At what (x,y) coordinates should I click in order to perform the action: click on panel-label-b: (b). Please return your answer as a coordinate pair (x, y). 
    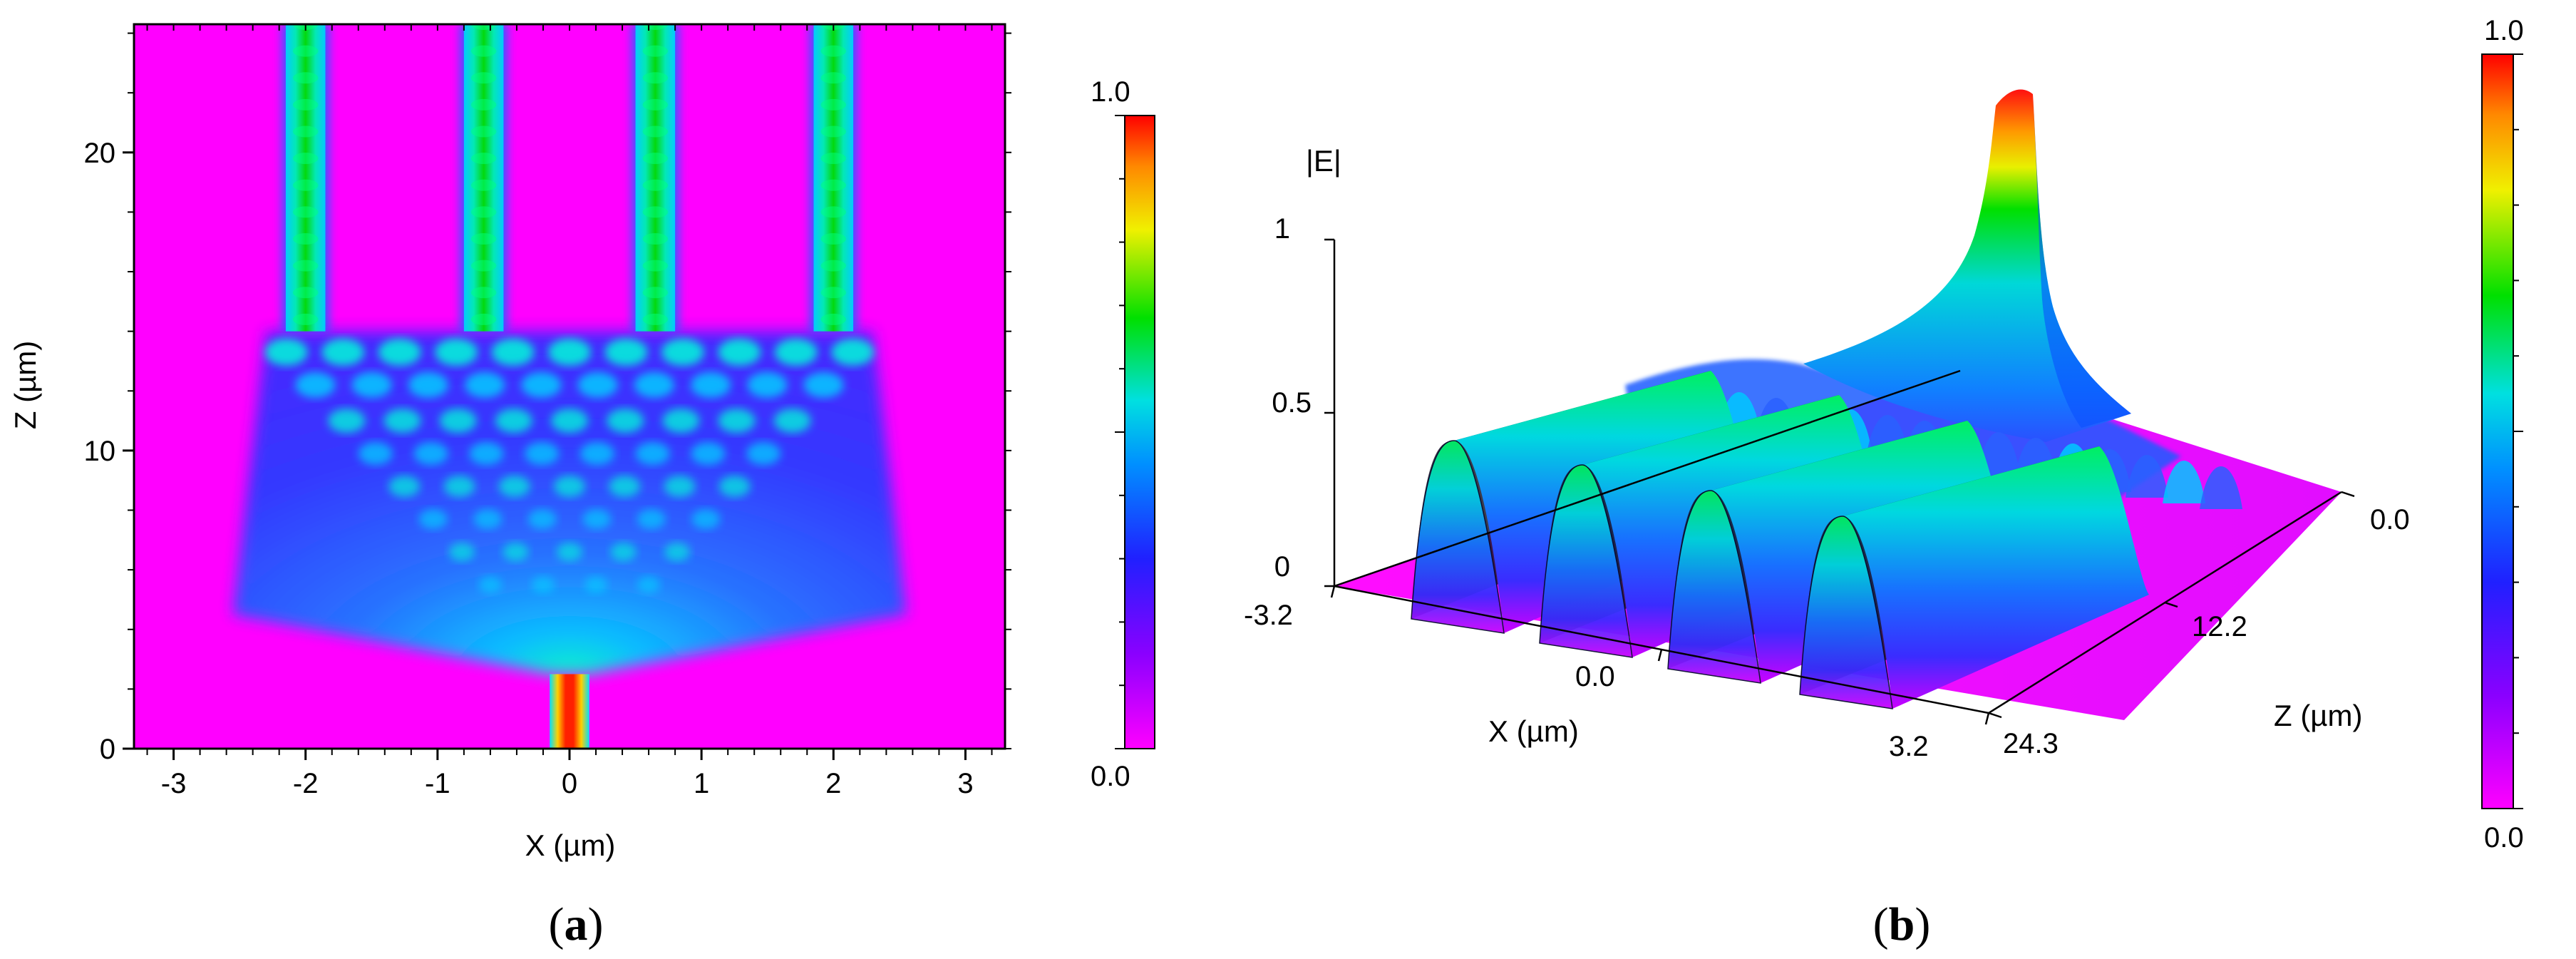
    Looking at the image, I should click on (1902, 924).